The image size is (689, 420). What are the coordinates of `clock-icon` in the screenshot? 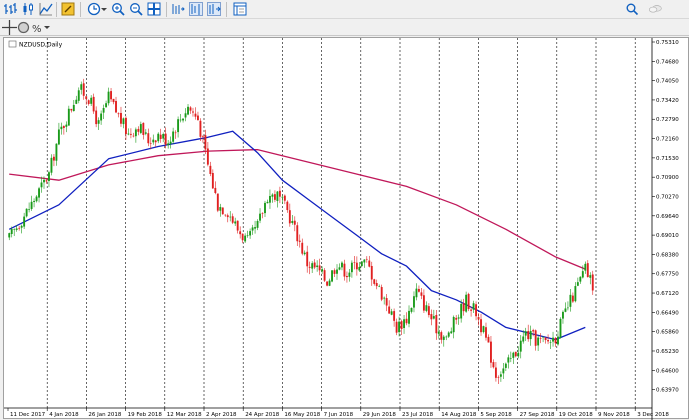 It's located at (94, 9).